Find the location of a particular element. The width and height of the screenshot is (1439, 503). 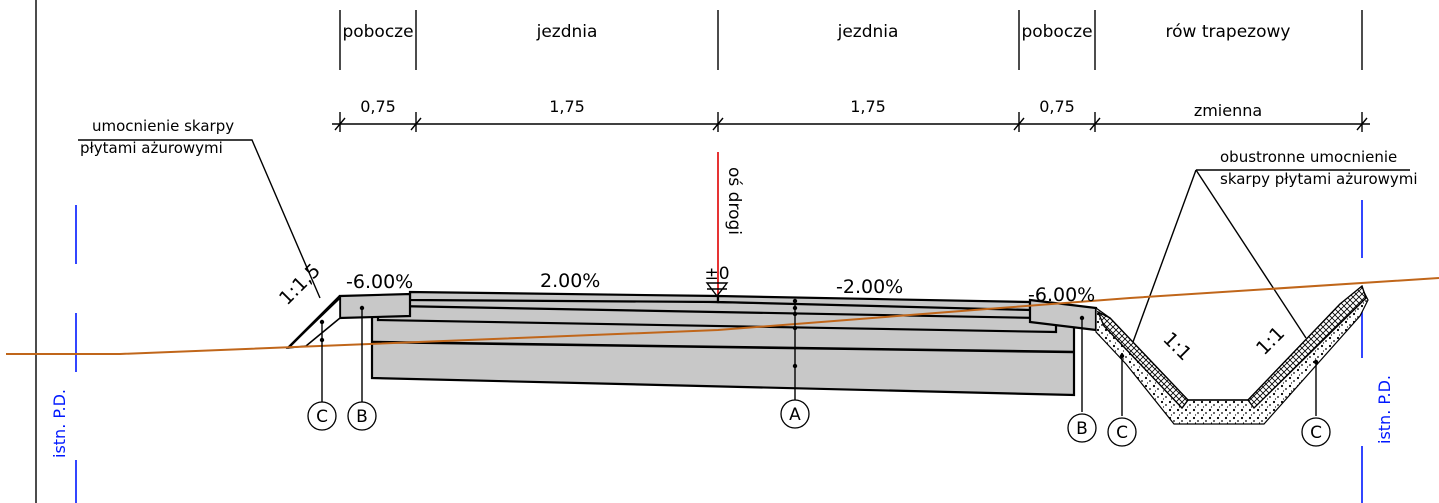

road-axis-label: oś drogi is located at coordinates (734, 201).